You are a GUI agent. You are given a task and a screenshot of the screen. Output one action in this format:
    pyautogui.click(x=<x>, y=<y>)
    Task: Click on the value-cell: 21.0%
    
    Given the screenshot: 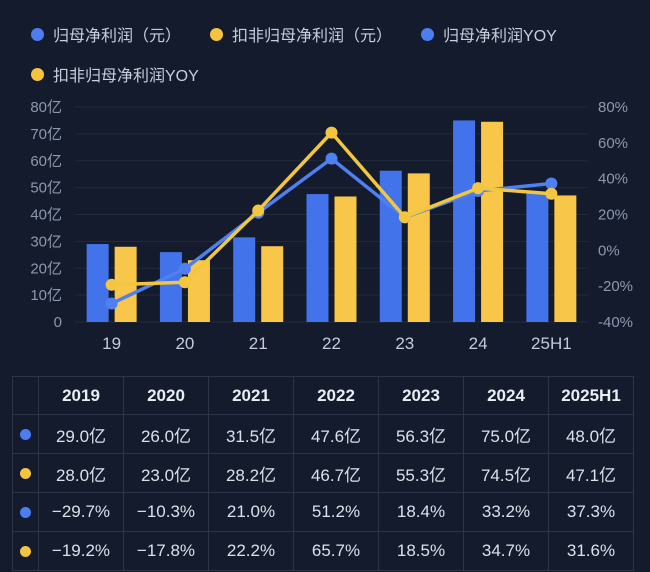 What is the action you would take?
    pyautogui.click(x=251, y=512)
    